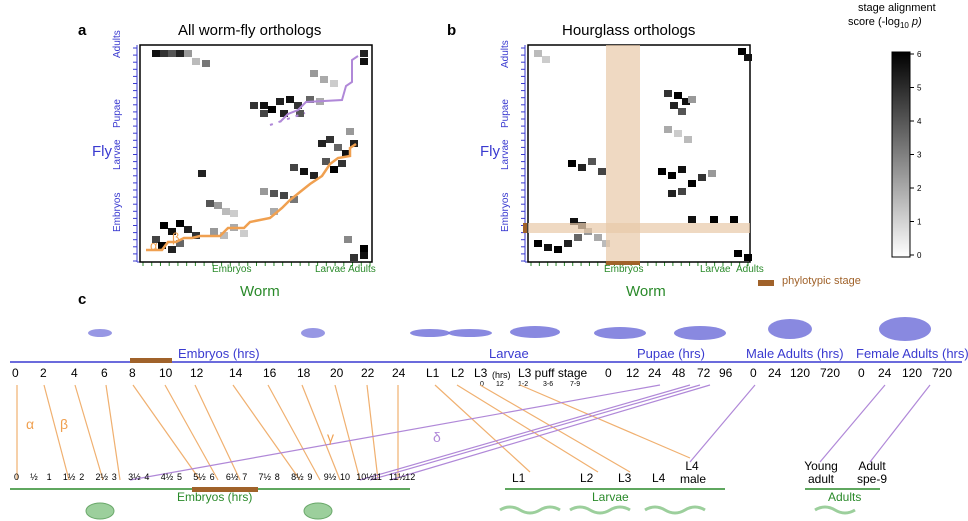 This screenshot has width=968, height=521. What do you see at coordinates (166, 373) in the screenshot?
I see `fly-embryo-tick: 10` at bounding box center [166, 373].